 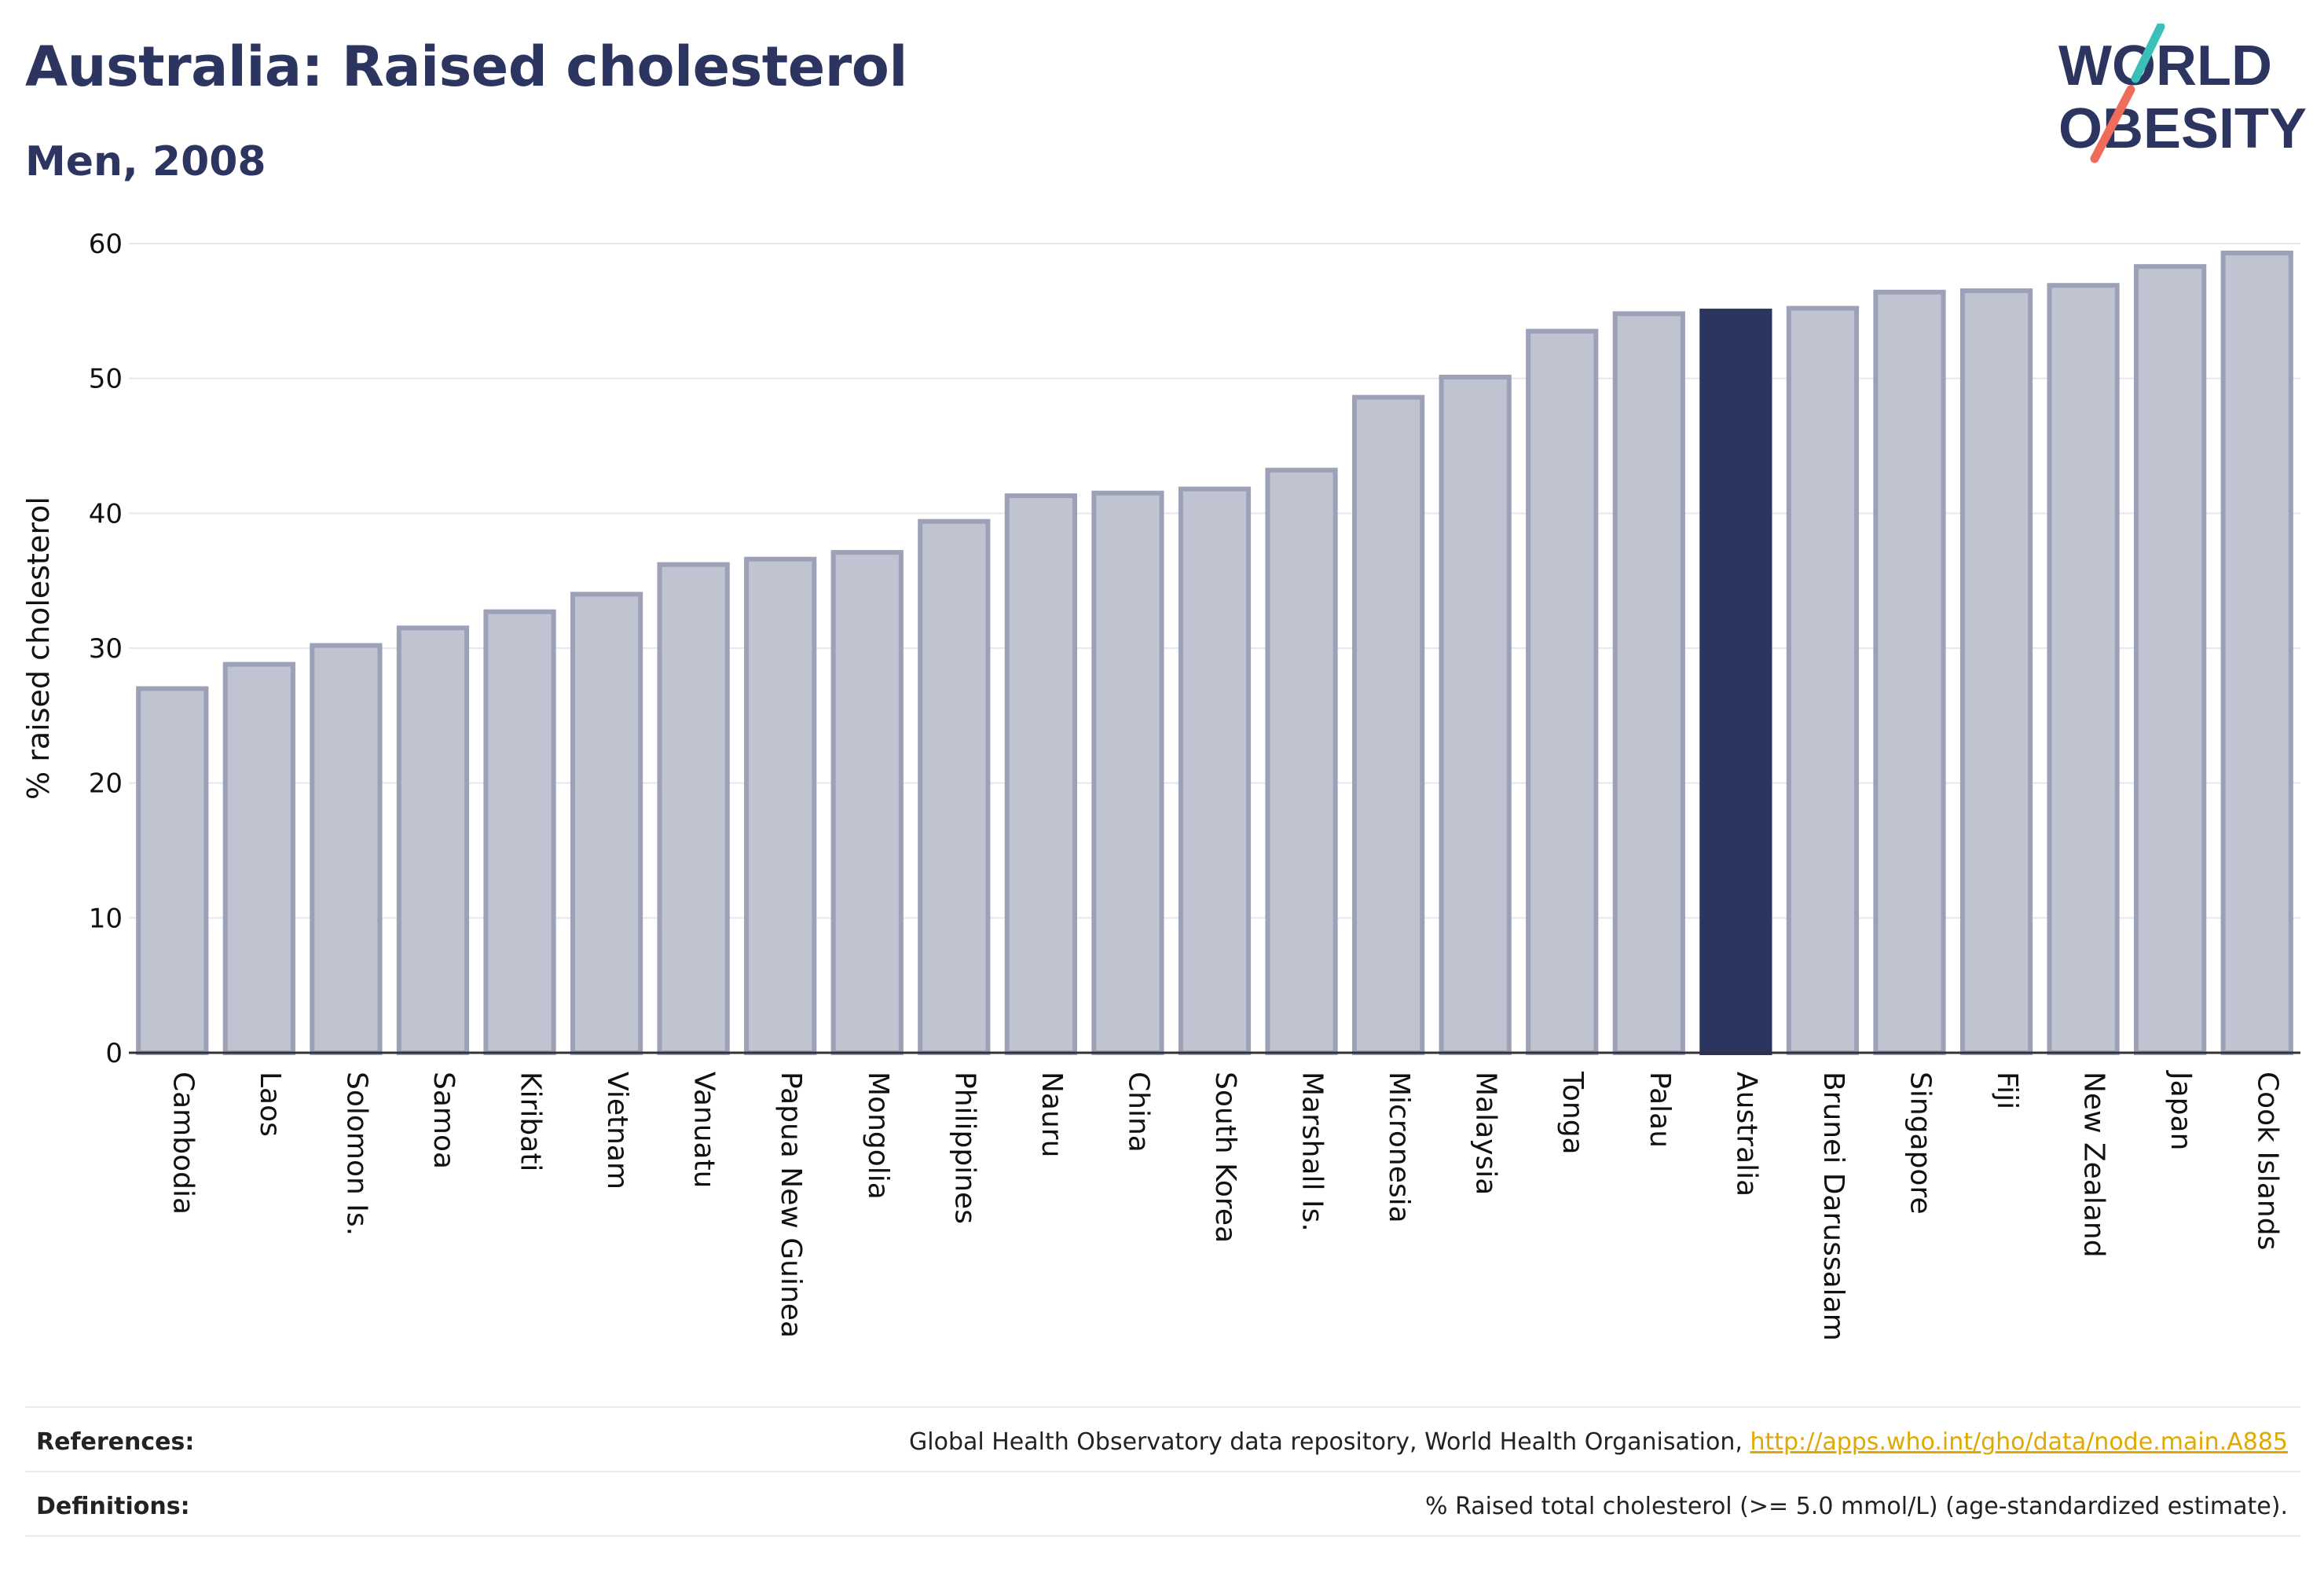 What do you see at coordinates (519, 832) in the screenshot?
I see `bar-kiribati` at bounding box center [519, 832].